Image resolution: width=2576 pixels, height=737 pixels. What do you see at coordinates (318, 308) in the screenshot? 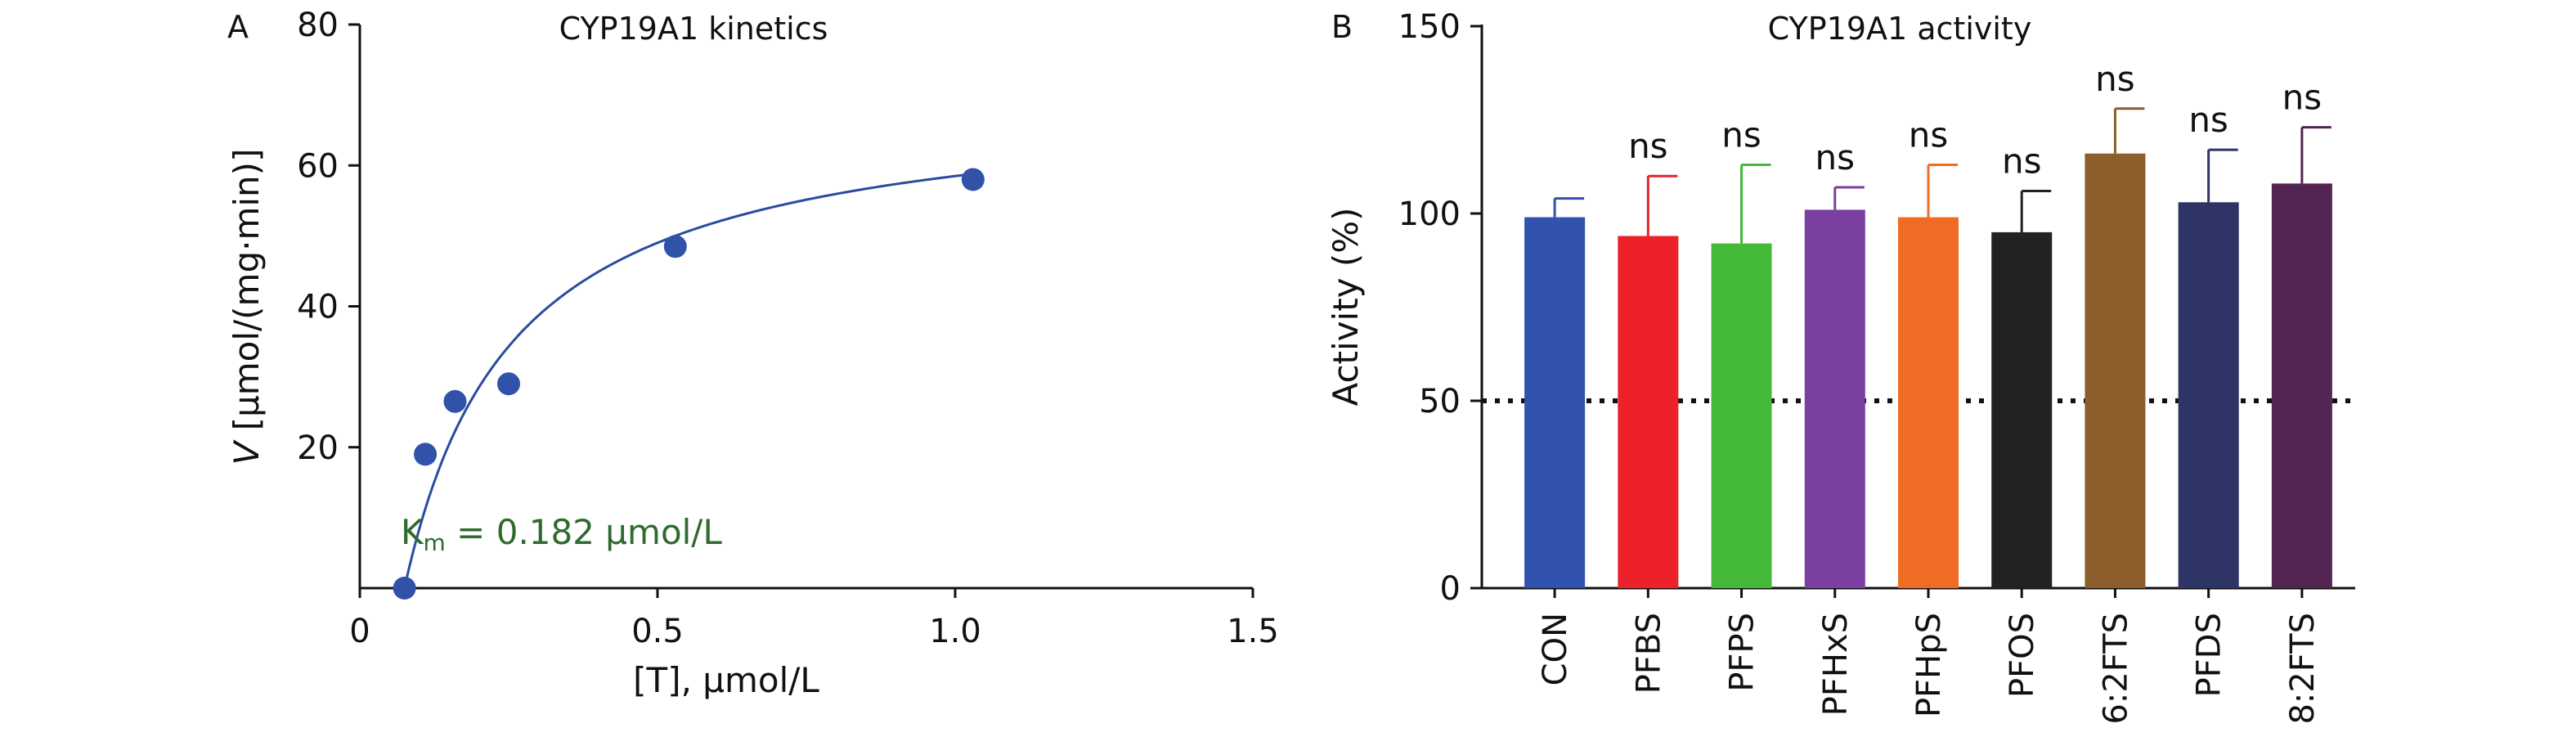
I see `panel-a-y-tick-label: 40` at bounding box center [318, 308].